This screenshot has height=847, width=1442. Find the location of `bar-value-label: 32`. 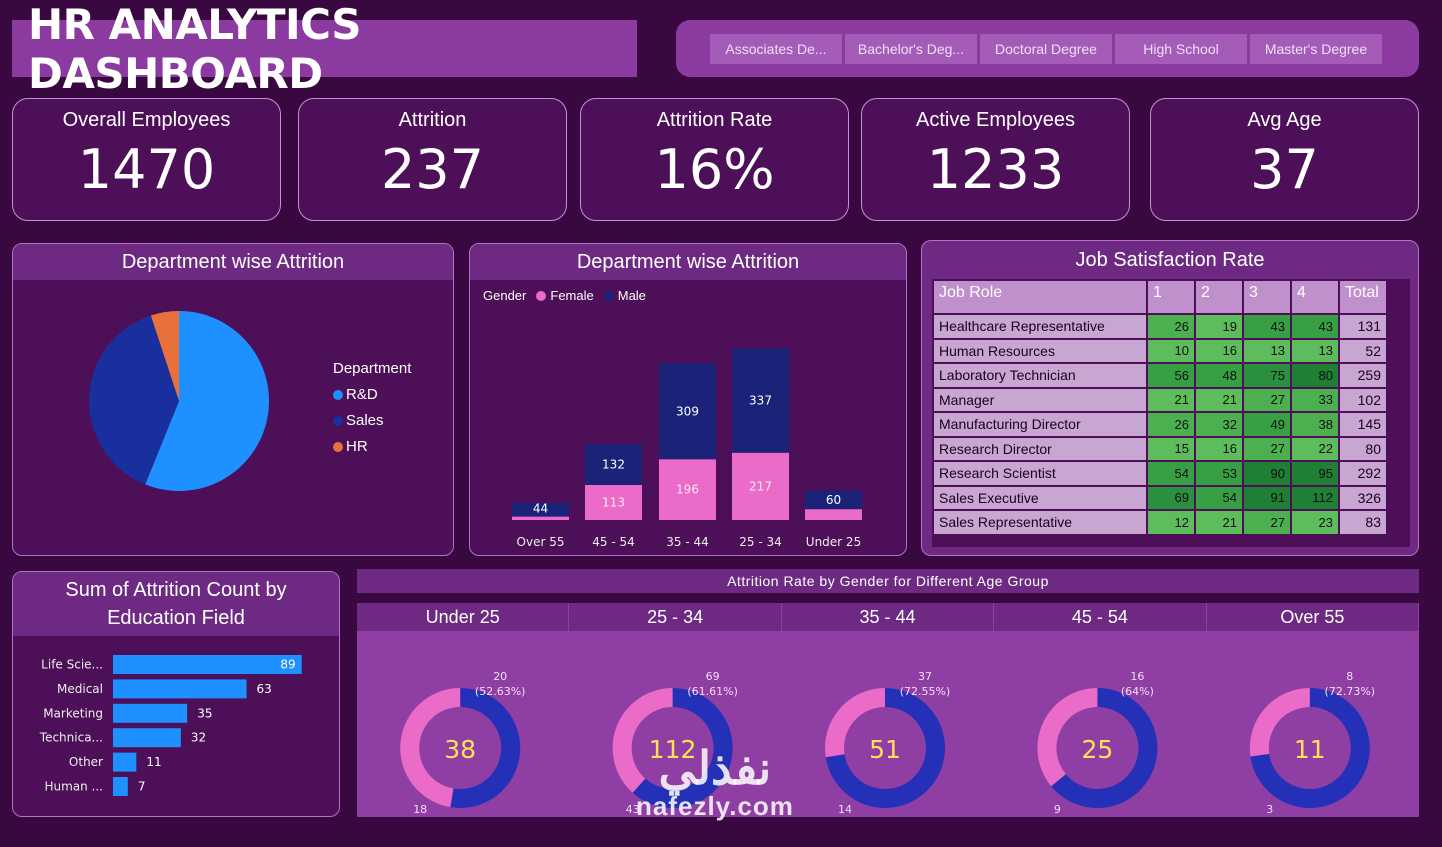

bar-value-label: 32 is located at coordinates (198, 738).